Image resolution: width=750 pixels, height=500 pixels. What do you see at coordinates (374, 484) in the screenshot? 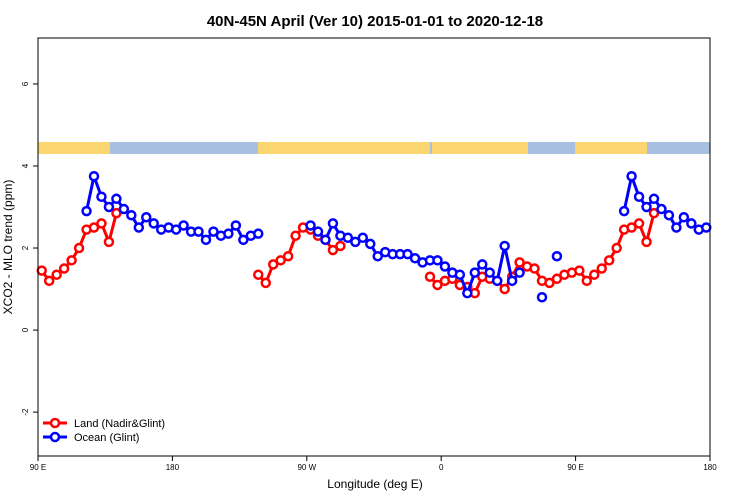
I see `x-axis-label: Longitude (deg E)` at bounding box center [374, 484].